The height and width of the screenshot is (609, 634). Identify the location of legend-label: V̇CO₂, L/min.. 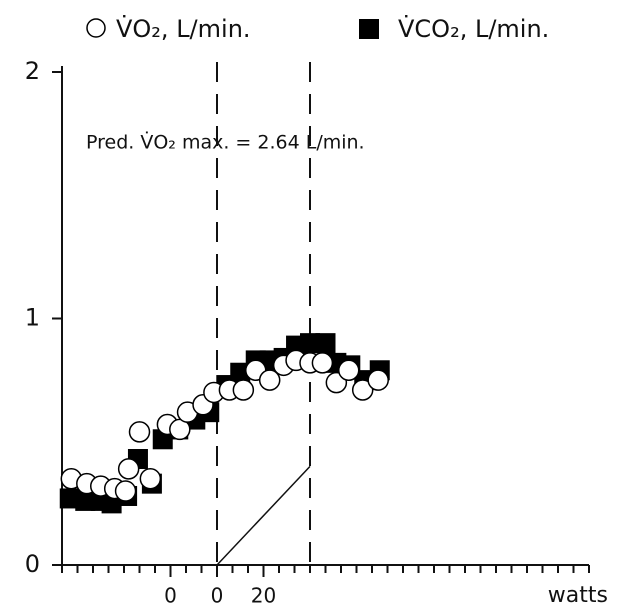
(473, 29).